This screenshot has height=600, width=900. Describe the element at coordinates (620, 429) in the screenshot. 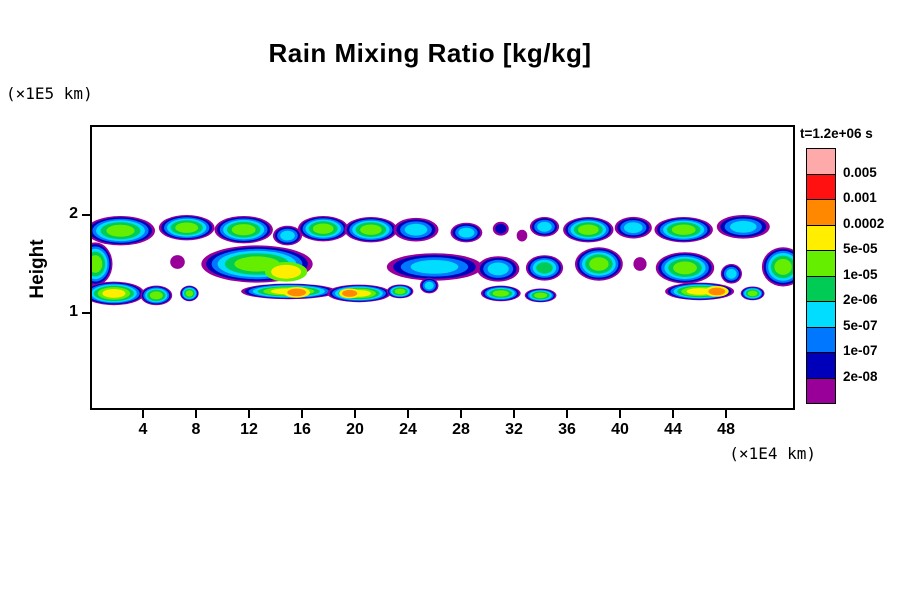

I see `x-tick-label: 40` at that location.